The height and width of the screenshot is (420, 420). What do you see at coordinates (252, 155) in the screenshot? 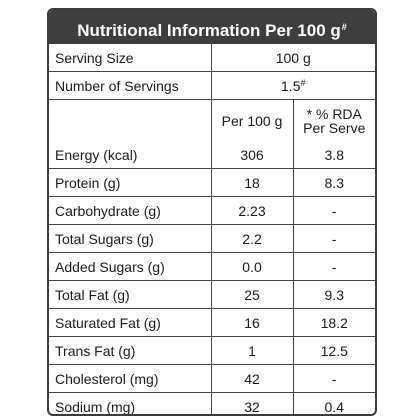
I see `nutrient-per100: 306` at bounding box center [252, 155].